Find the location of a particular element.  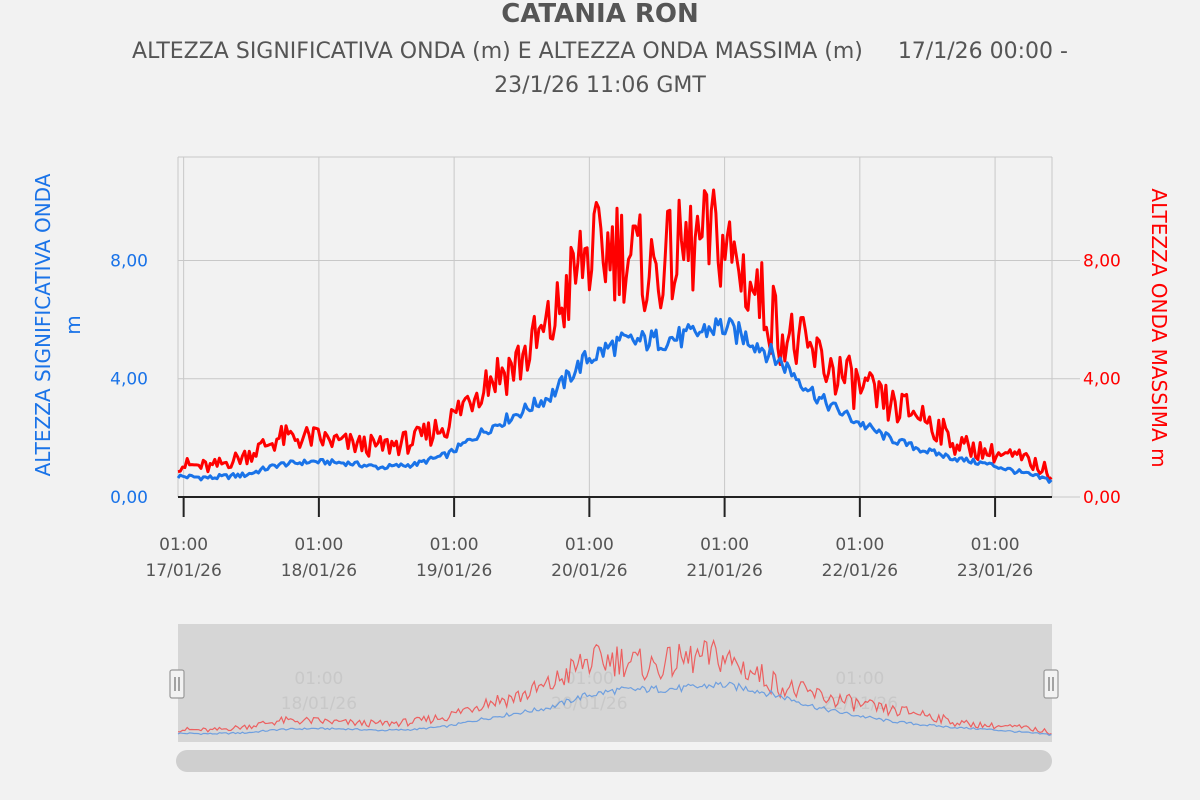

x-tick-label-date: 17/01/26 is located at coordinates (183, 571).